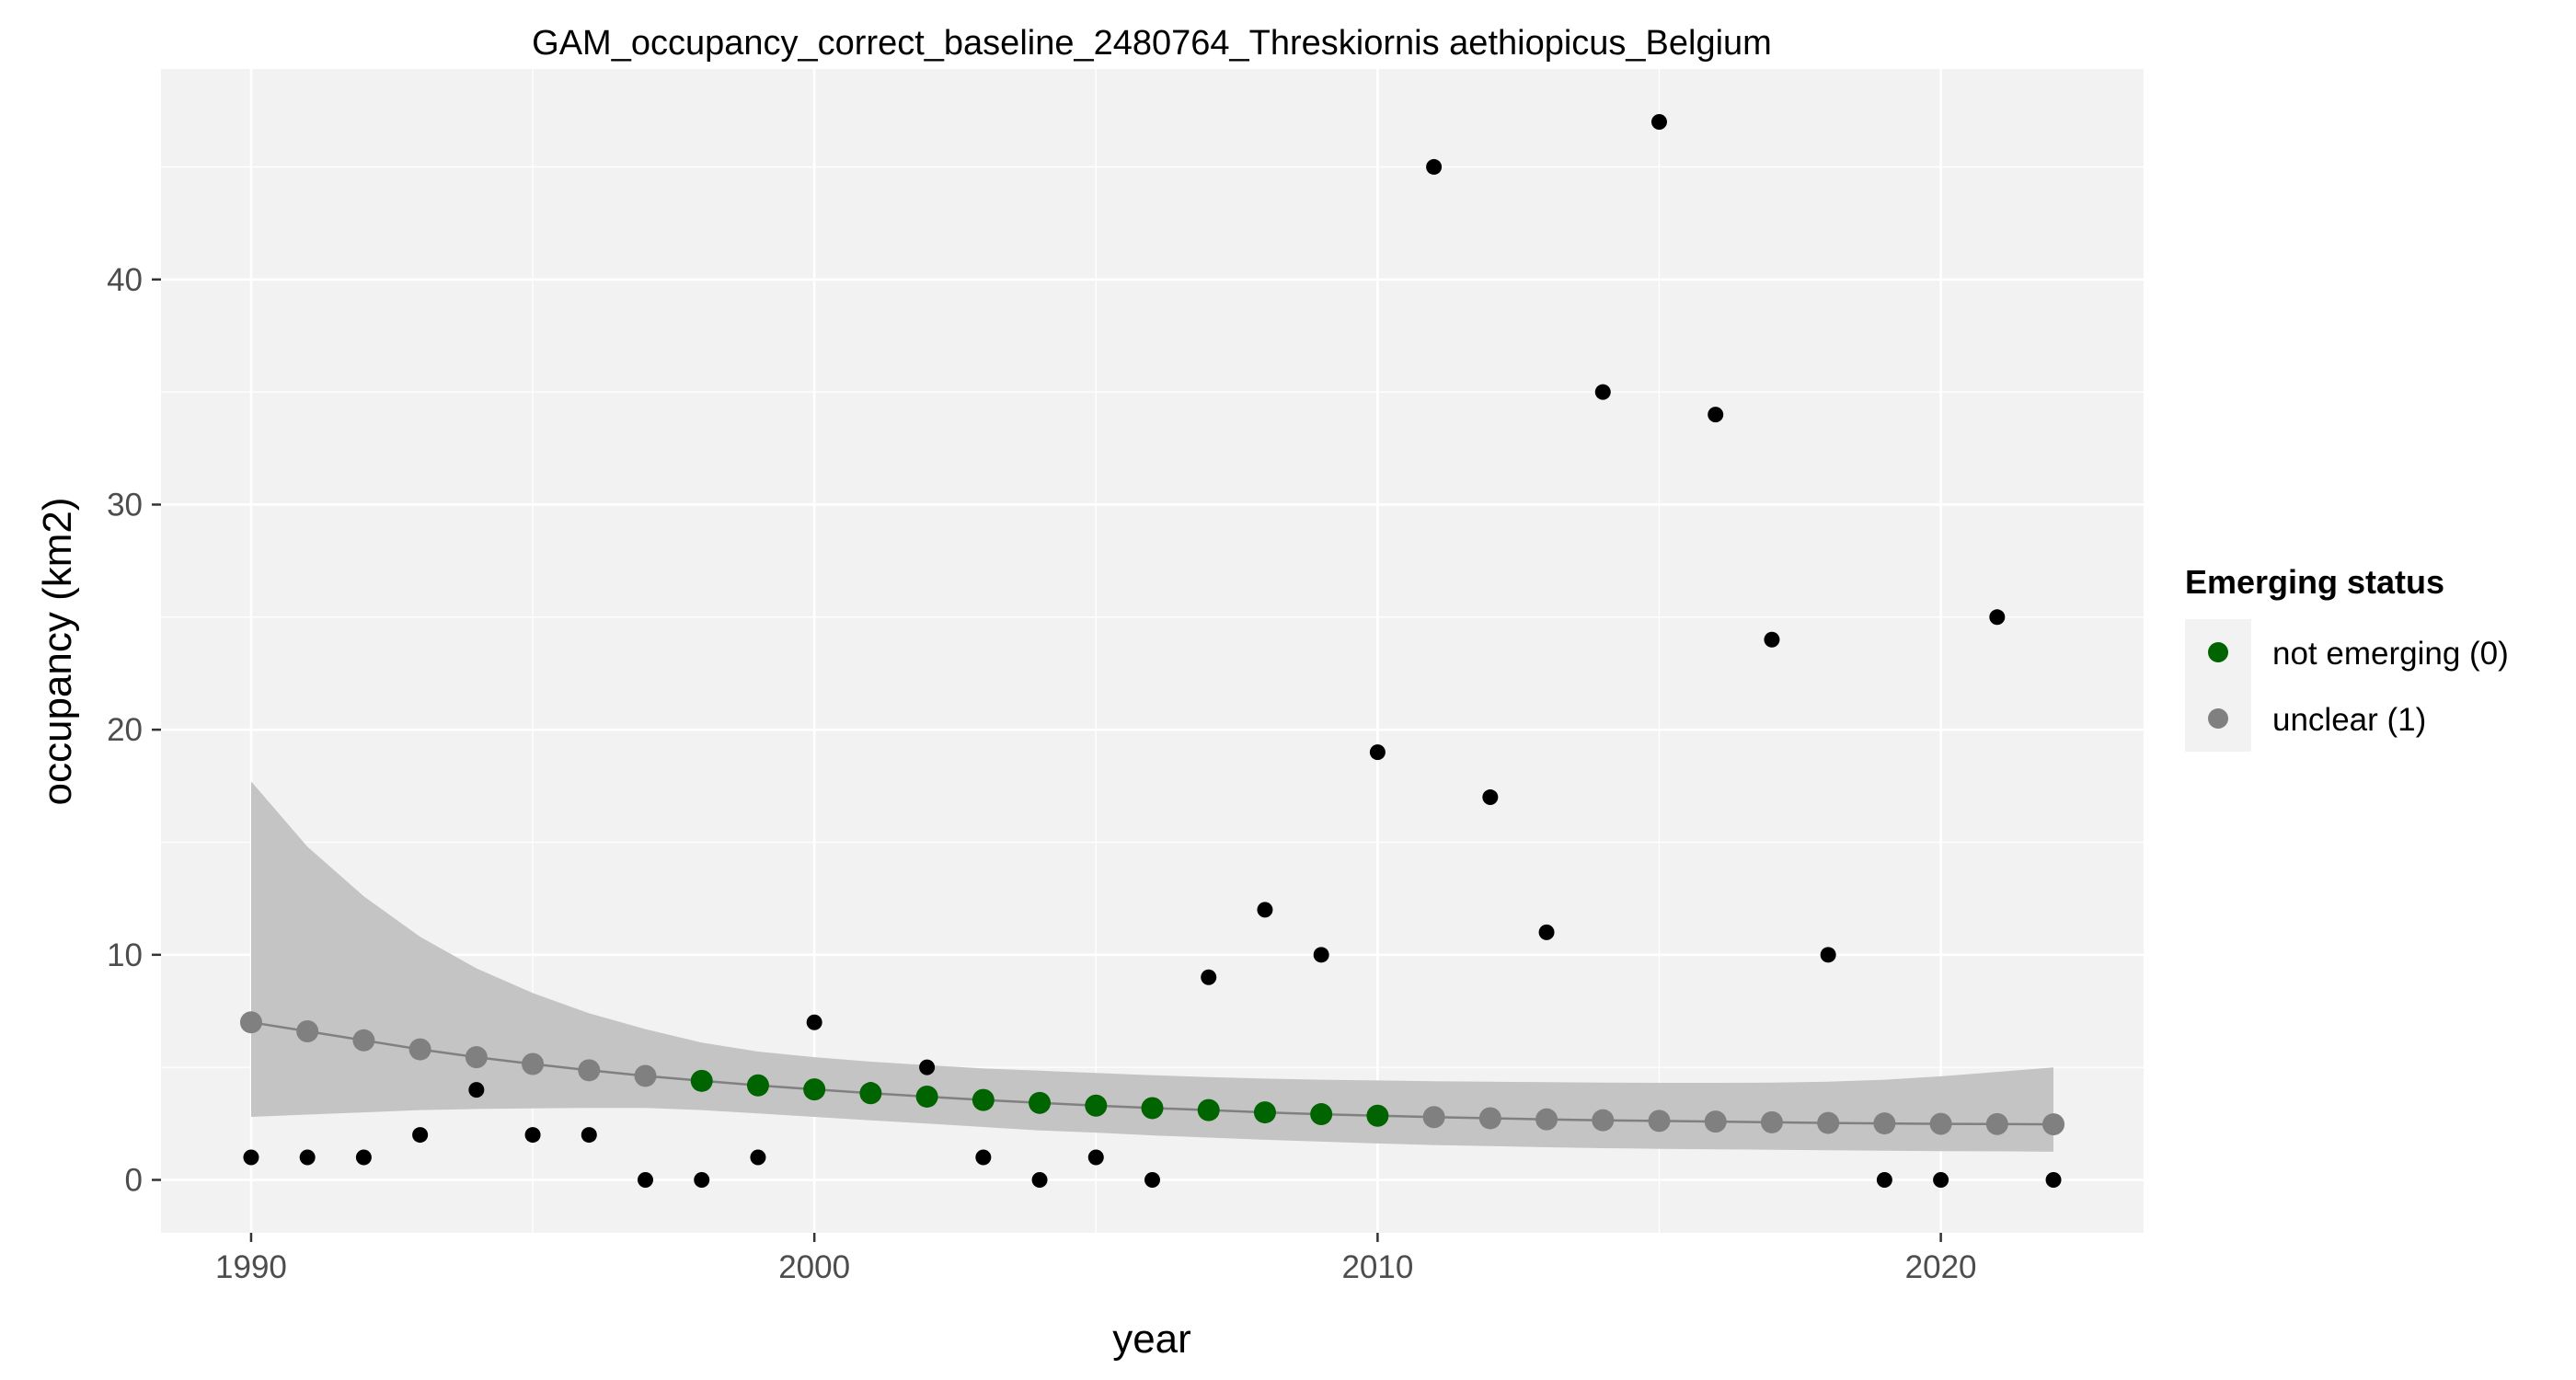 The width and height of the screenshot is (2576, 1380). I want to click on x-tick-label: 2000, so click(814, 1267).